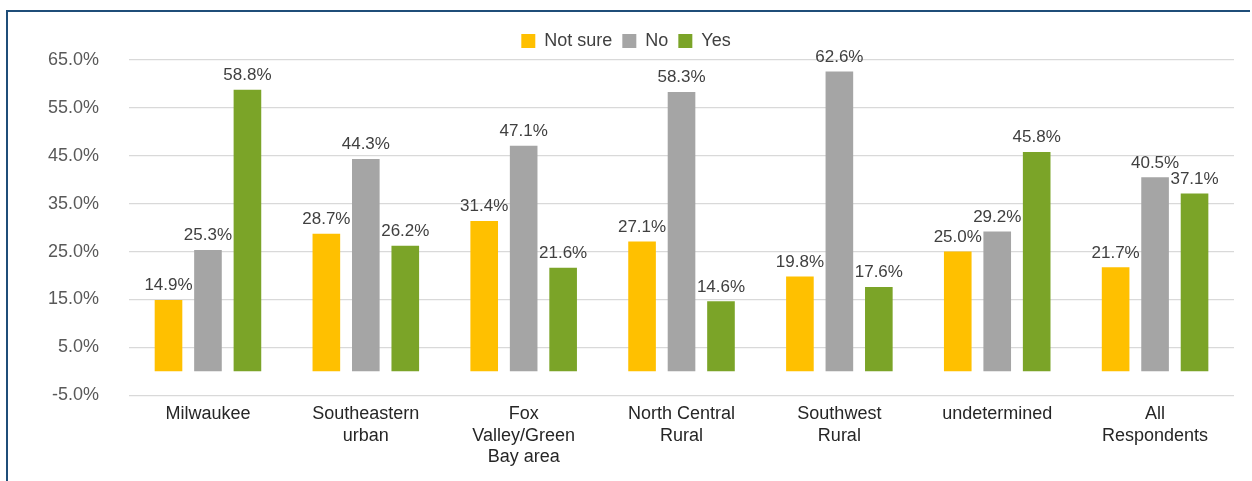 Image resolution: width=1252 pixels, height=481 pixels. Describe the element at coordinates (79, 346) in the screenshot. I see `y-tick-label: 5.0%` at that location.